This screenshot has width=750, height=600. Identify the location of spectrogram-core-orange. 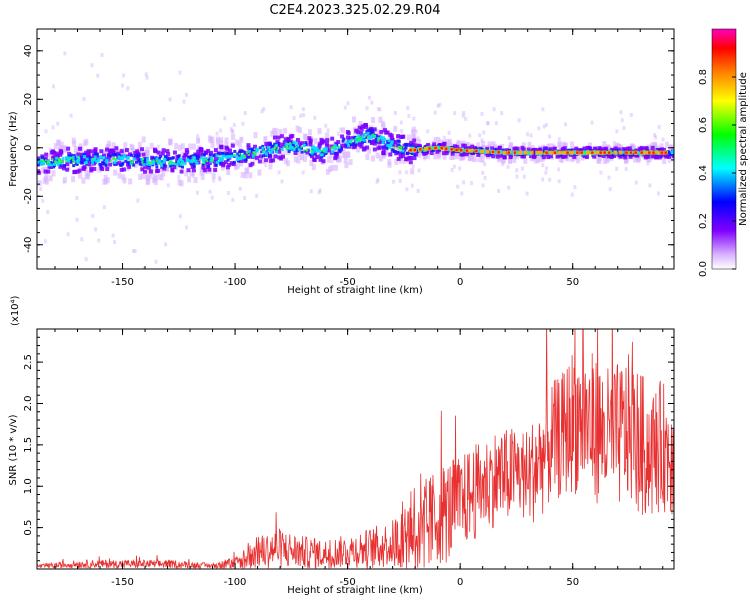
(525, 152).